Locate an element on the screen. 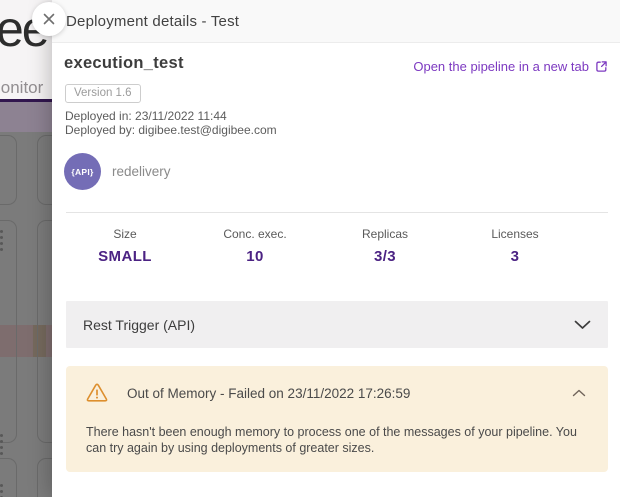 The width and height of the screenshot is (620, 497). close-icon is located at coordinates (49, 19).